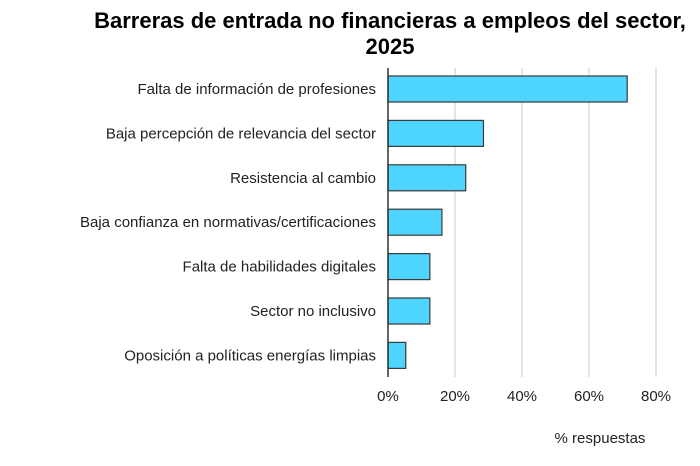 The image size is (700, 466). Describe the element at coordinates (257, 89) in the screenshot. I see `category-label: Falta de información de profesiones` at that location.